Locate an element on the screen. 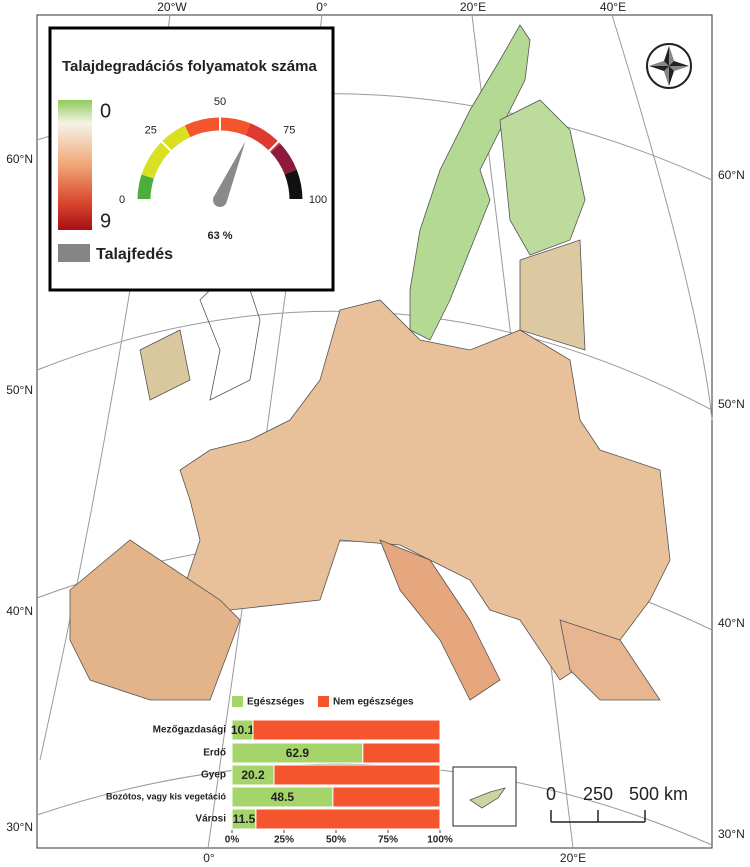 The height and width of the screenshot is (867, 750). x-tick-label: 50% is located at coordinates (336, 840).